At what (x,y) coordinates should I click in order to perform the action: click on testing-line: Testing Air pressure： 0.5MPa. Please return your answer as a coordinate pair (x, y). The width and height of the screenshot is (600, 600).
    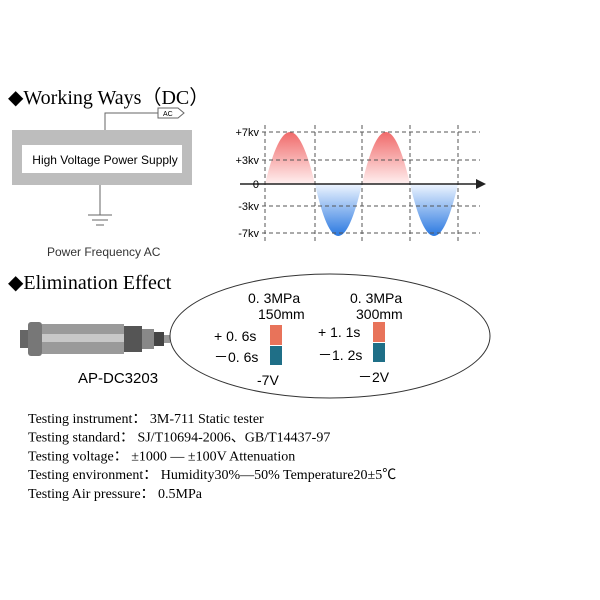
    Looking at the image, I should click on (115, 494).